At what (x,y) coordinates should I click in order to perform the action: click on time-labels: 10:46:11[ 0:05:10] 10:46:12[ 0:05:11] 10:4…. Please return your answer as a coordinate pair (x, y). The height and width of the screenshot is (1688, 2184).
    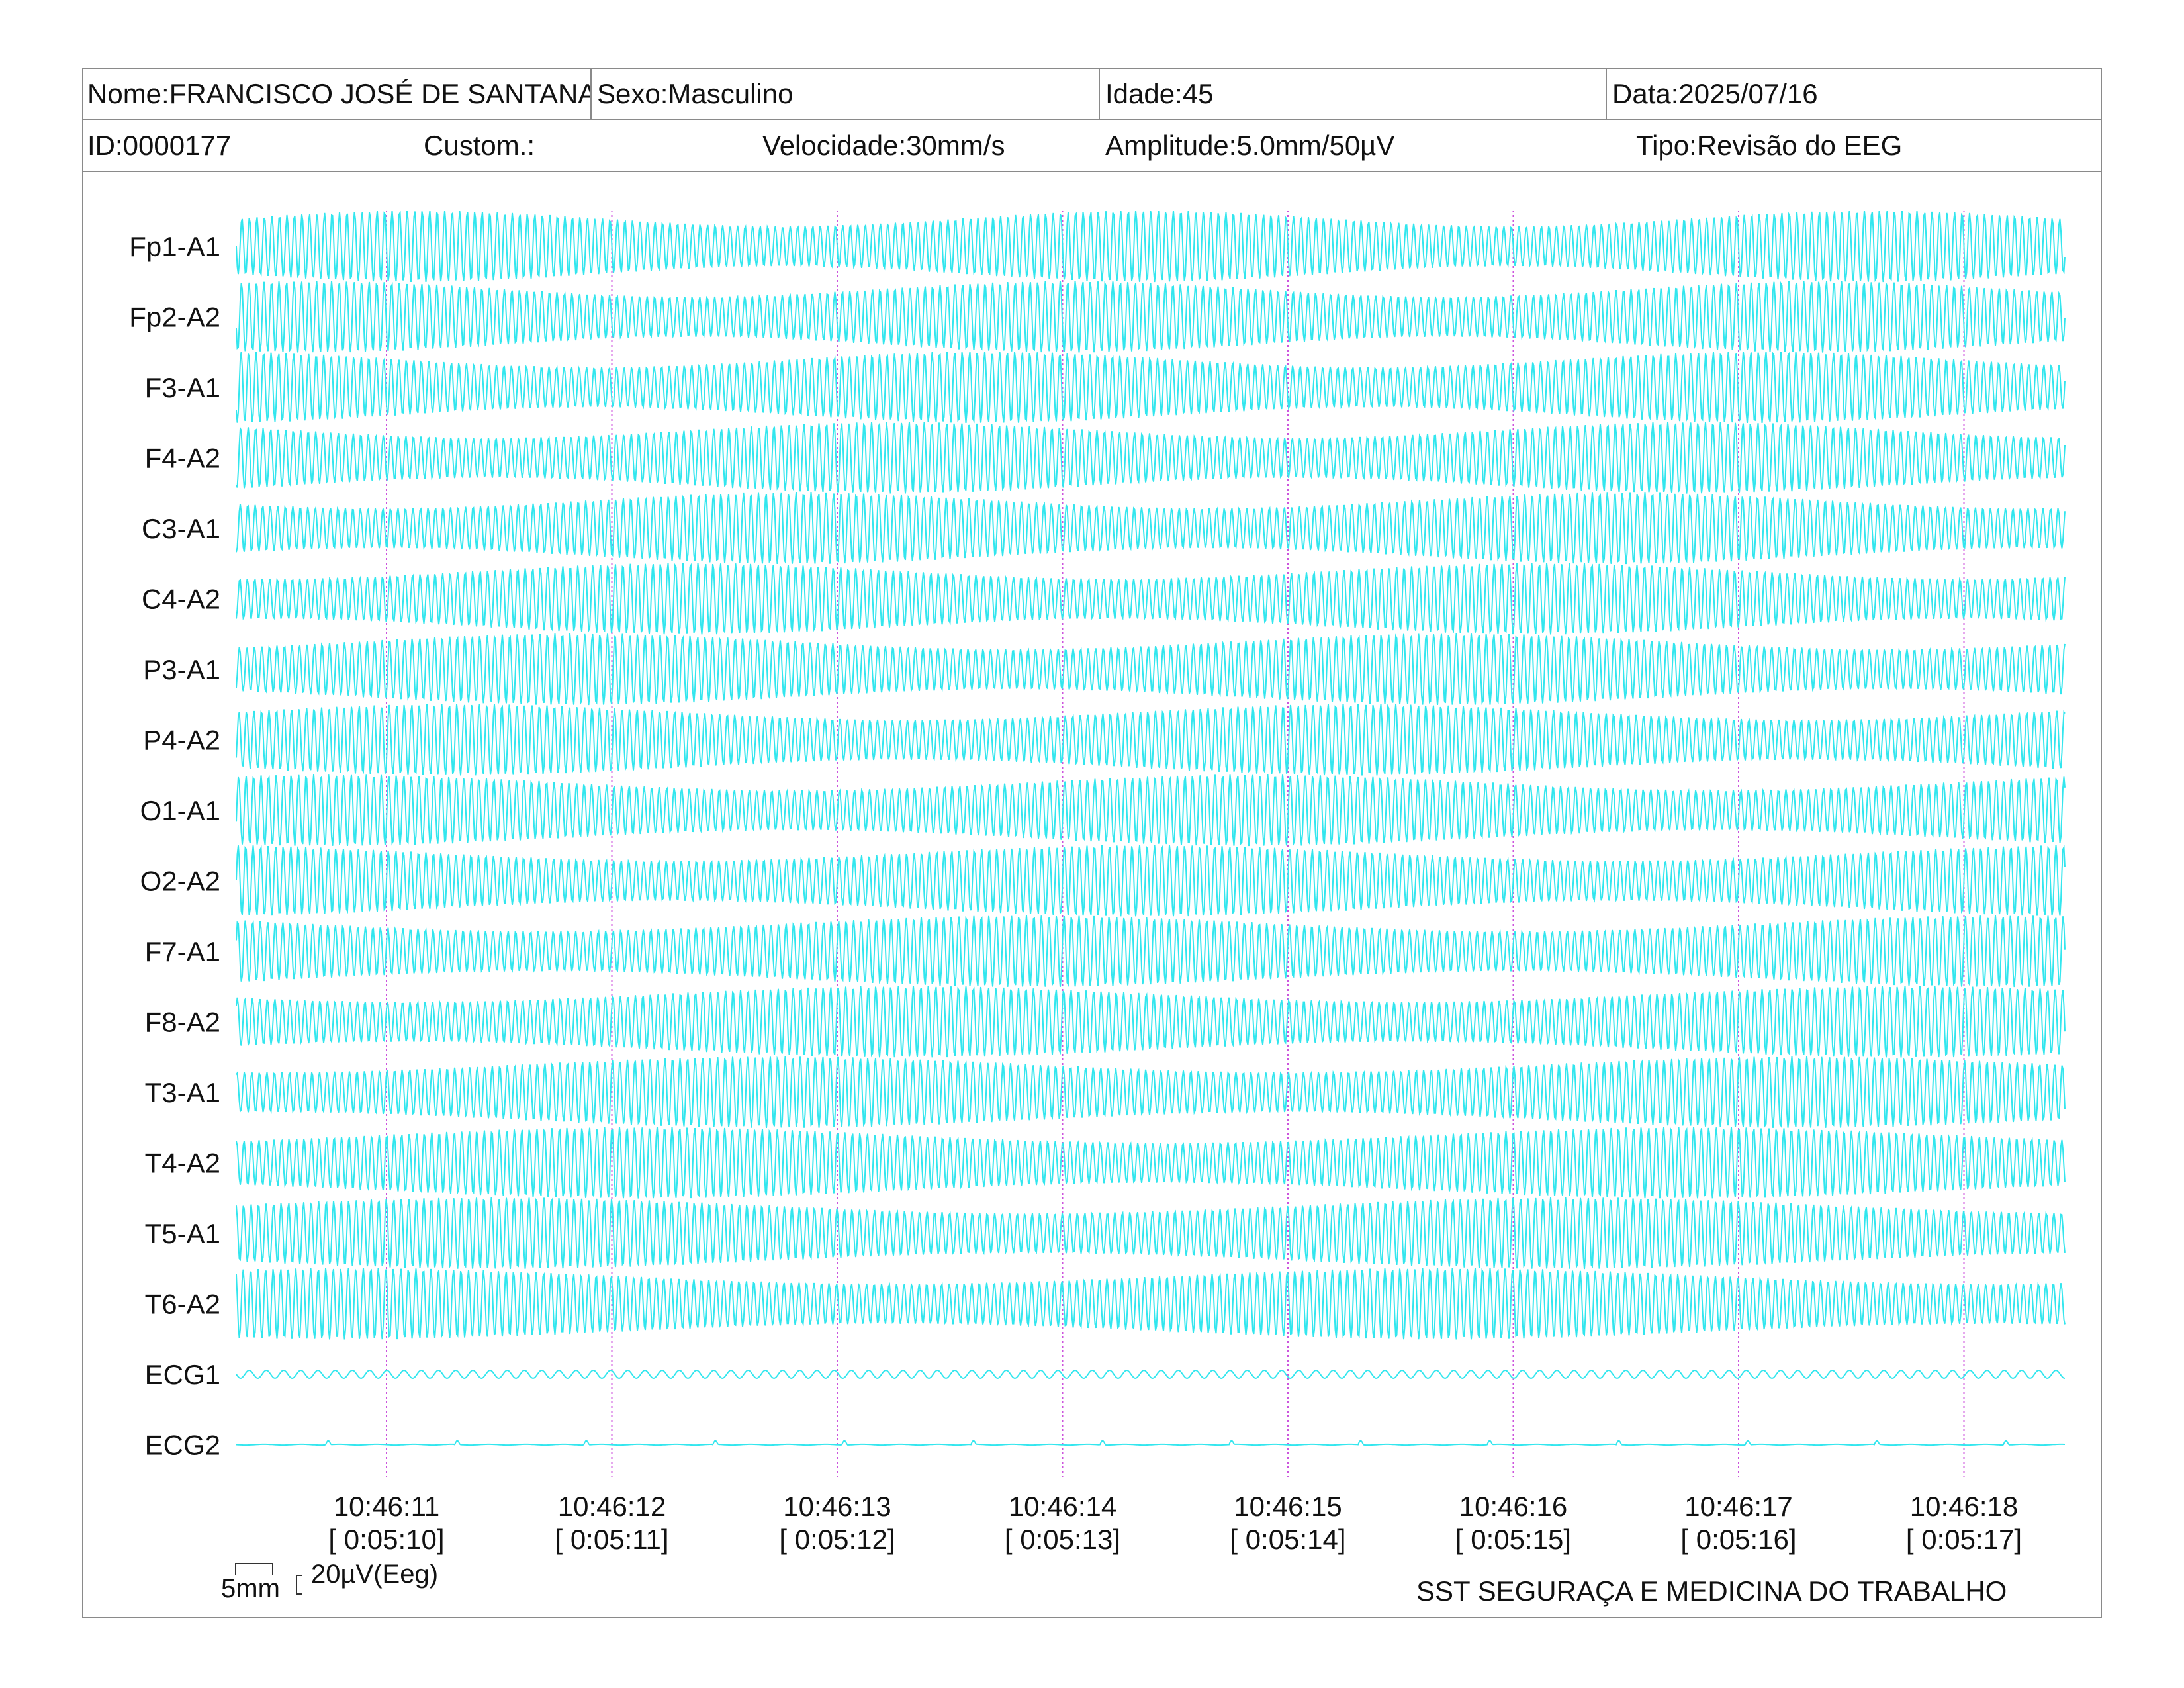
    Looking at the image, I should click on (1175, 1523).